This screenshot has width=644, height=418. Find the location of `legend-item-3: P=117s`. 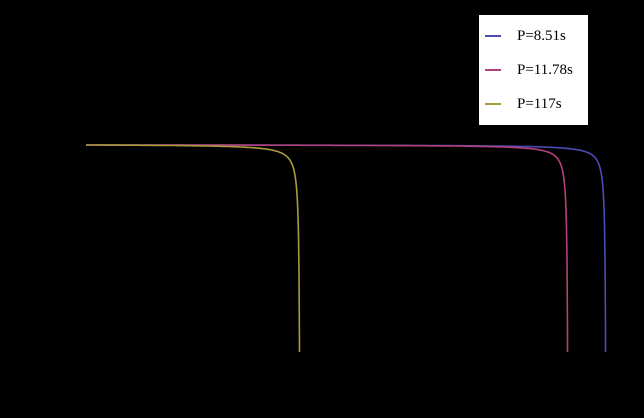

legend-item-3: P=117s is located at coordinates (533, 104).